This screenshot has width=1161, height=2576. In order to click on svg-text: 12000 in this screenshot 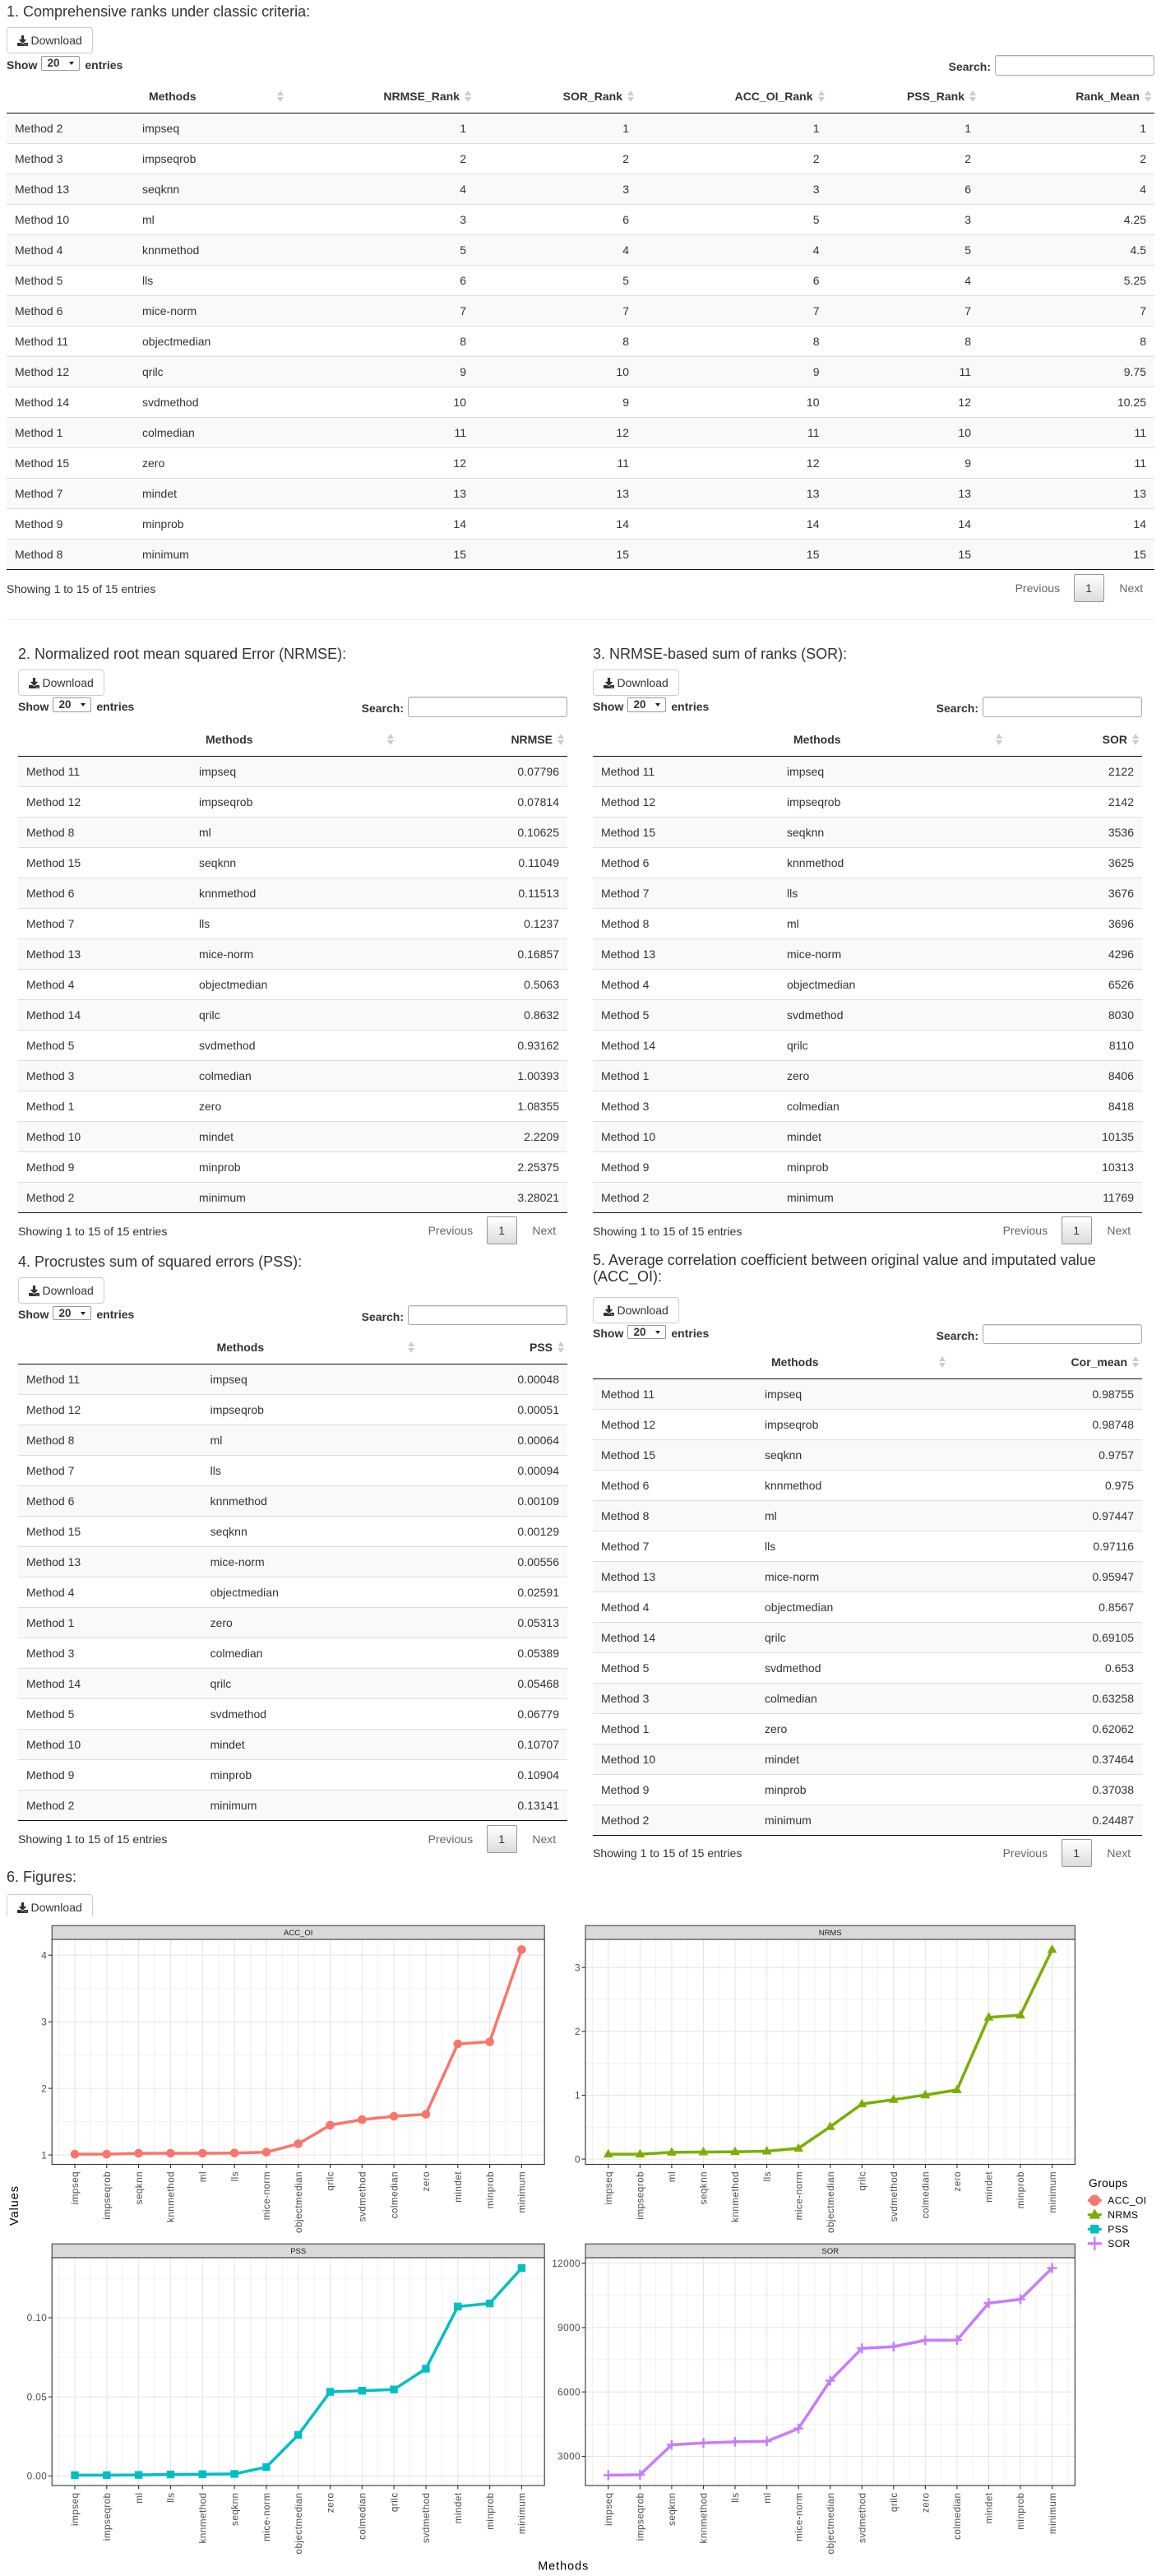, I will do `click(566, 2263)`.